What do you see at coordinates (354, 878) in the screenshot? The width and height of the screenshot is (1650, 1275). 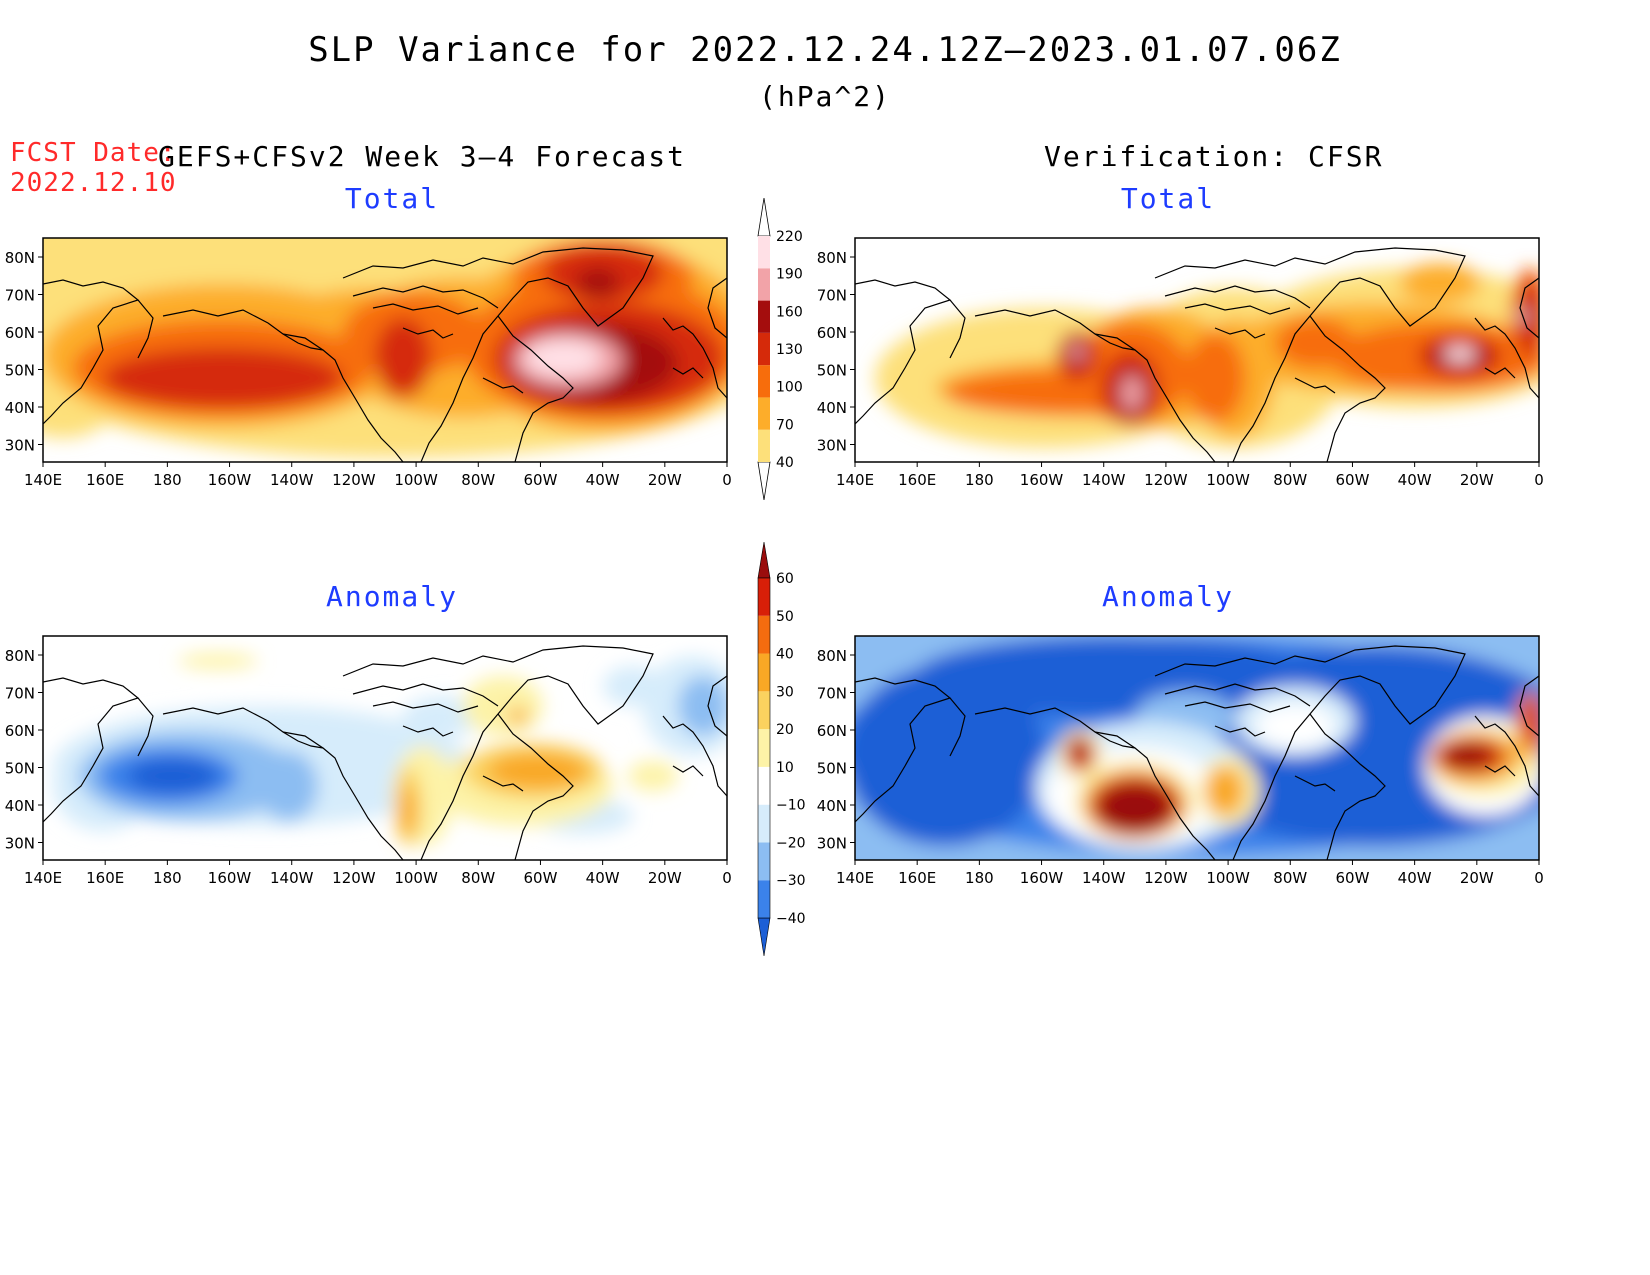 I see `lon-label: 120W` at bounding box center [354, 878].